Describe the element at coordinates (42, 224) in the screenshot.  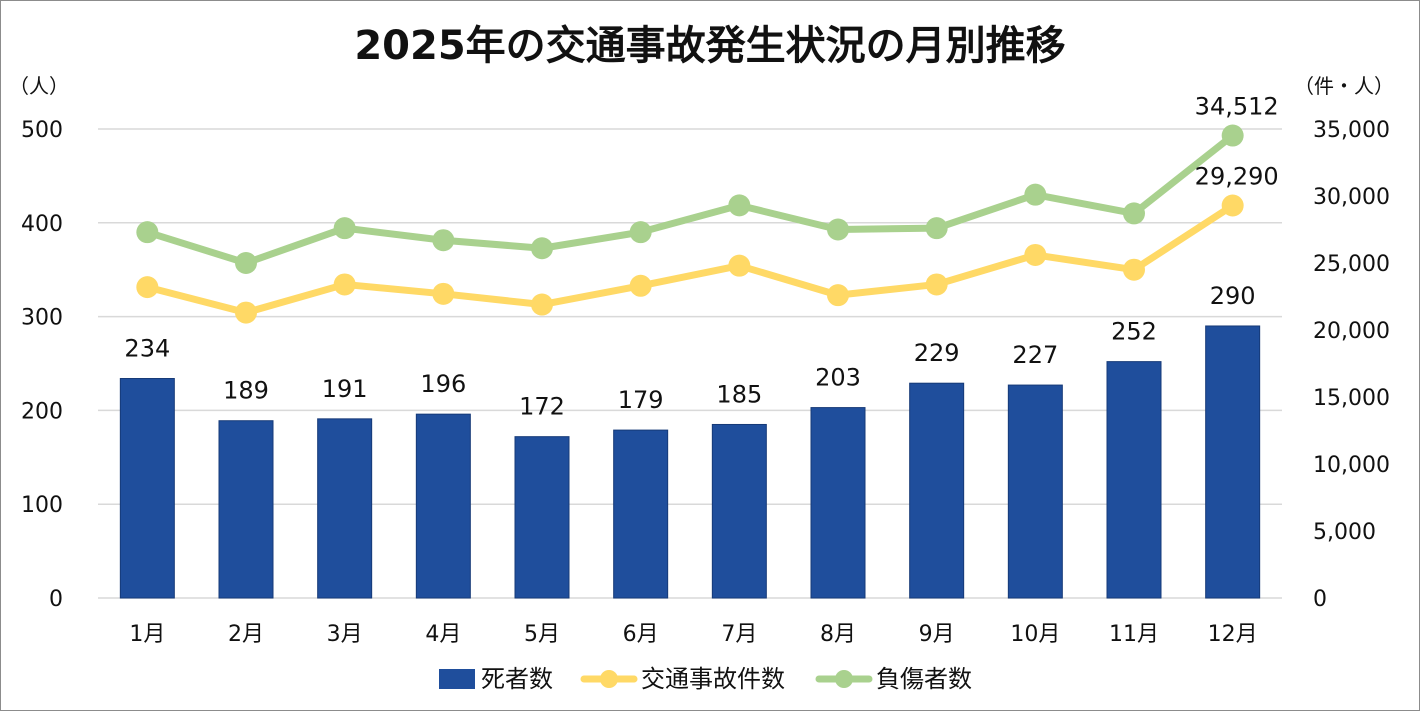
I see `left-axis-tick-label: 400` at that location.